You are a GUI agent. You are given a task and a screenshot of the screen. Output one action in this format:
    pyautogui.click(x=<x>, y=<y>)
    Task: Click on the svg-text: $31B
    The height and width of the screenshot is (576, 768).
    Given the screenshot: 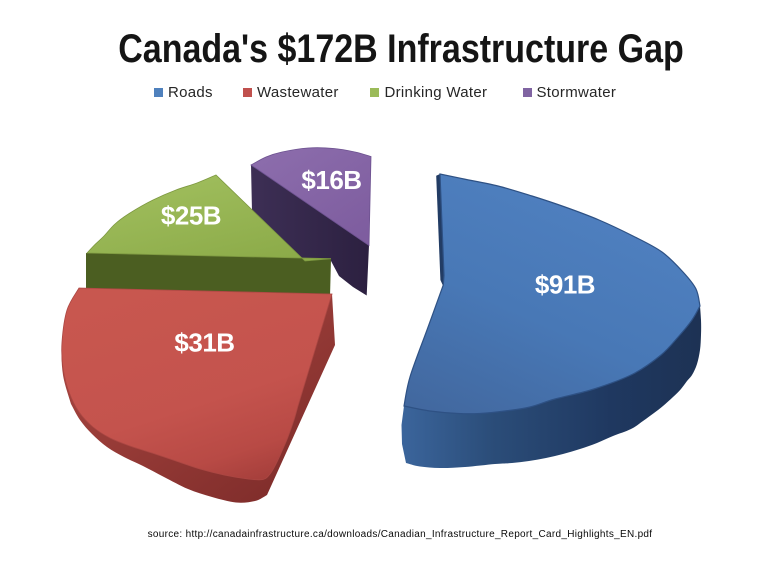 What is the action you would take?
    pyautogui.click(x=204, y=343)
    